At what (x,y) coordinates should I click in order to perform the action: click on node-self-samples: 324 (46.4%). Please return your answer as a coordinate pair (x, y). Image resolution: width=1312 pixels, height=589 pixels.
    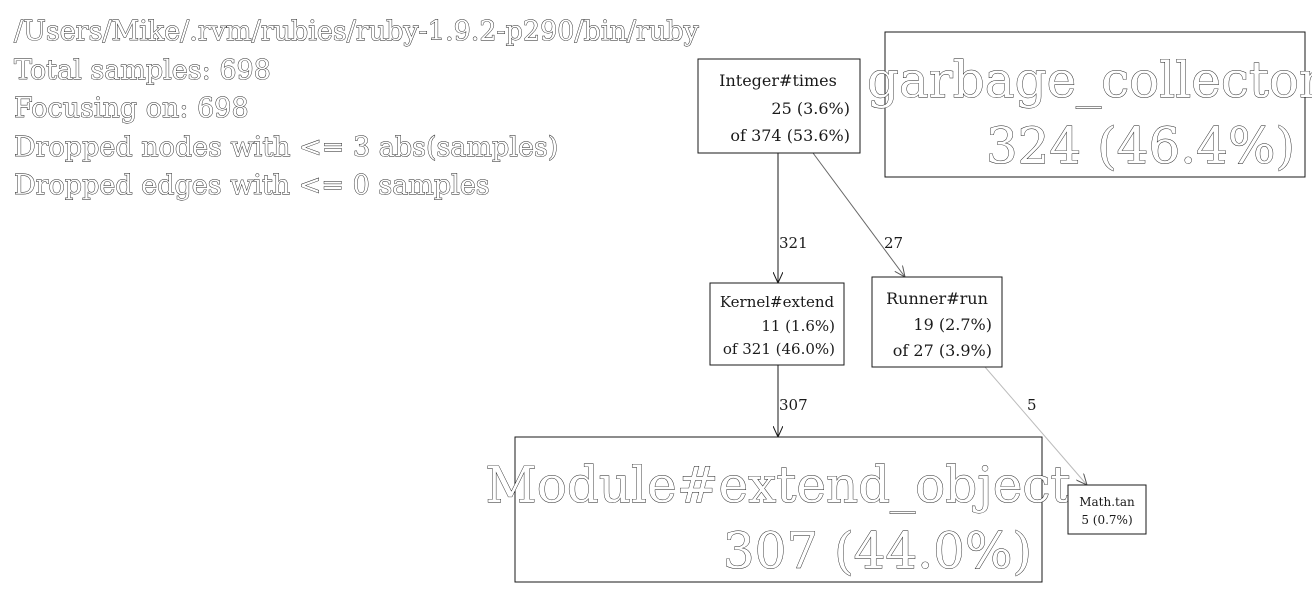
    Looking at the image, I should click on (1140, 146).